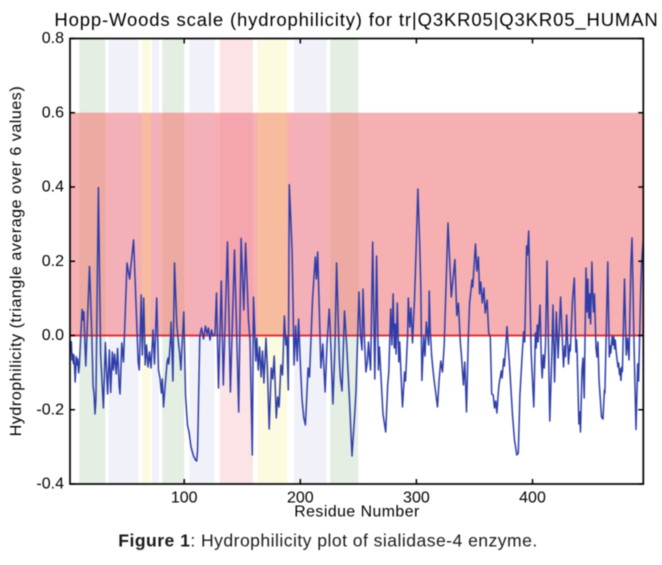  What do you see at coordinates (357, 511) in the screenshot?
I see `svg-text: Residue Number` at bounding box center [357, 511].